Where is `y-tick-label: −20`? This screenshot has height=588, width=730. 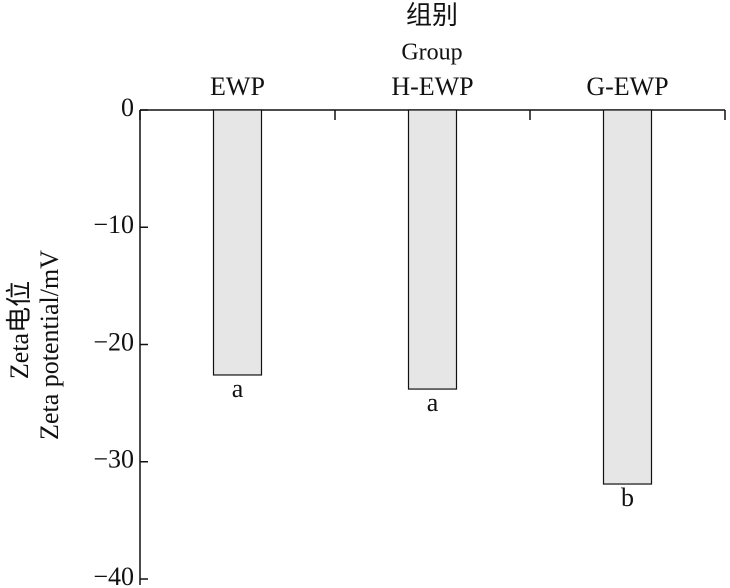
y-tick-label: −20 is located at coordinates (113, 341).